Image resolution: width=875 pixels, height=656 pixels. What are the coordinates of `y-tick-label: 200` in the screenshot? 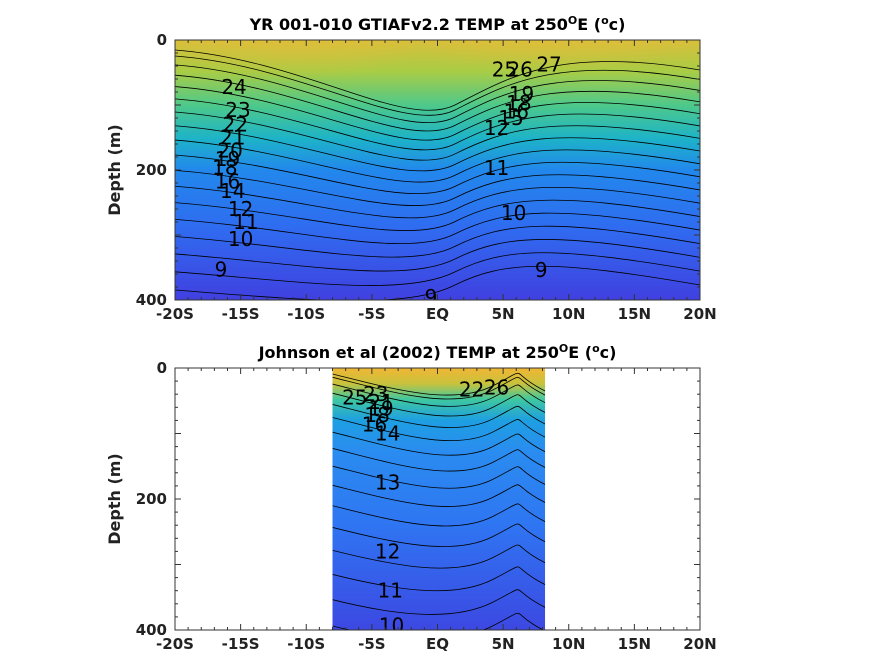 It's located at (151, 170).